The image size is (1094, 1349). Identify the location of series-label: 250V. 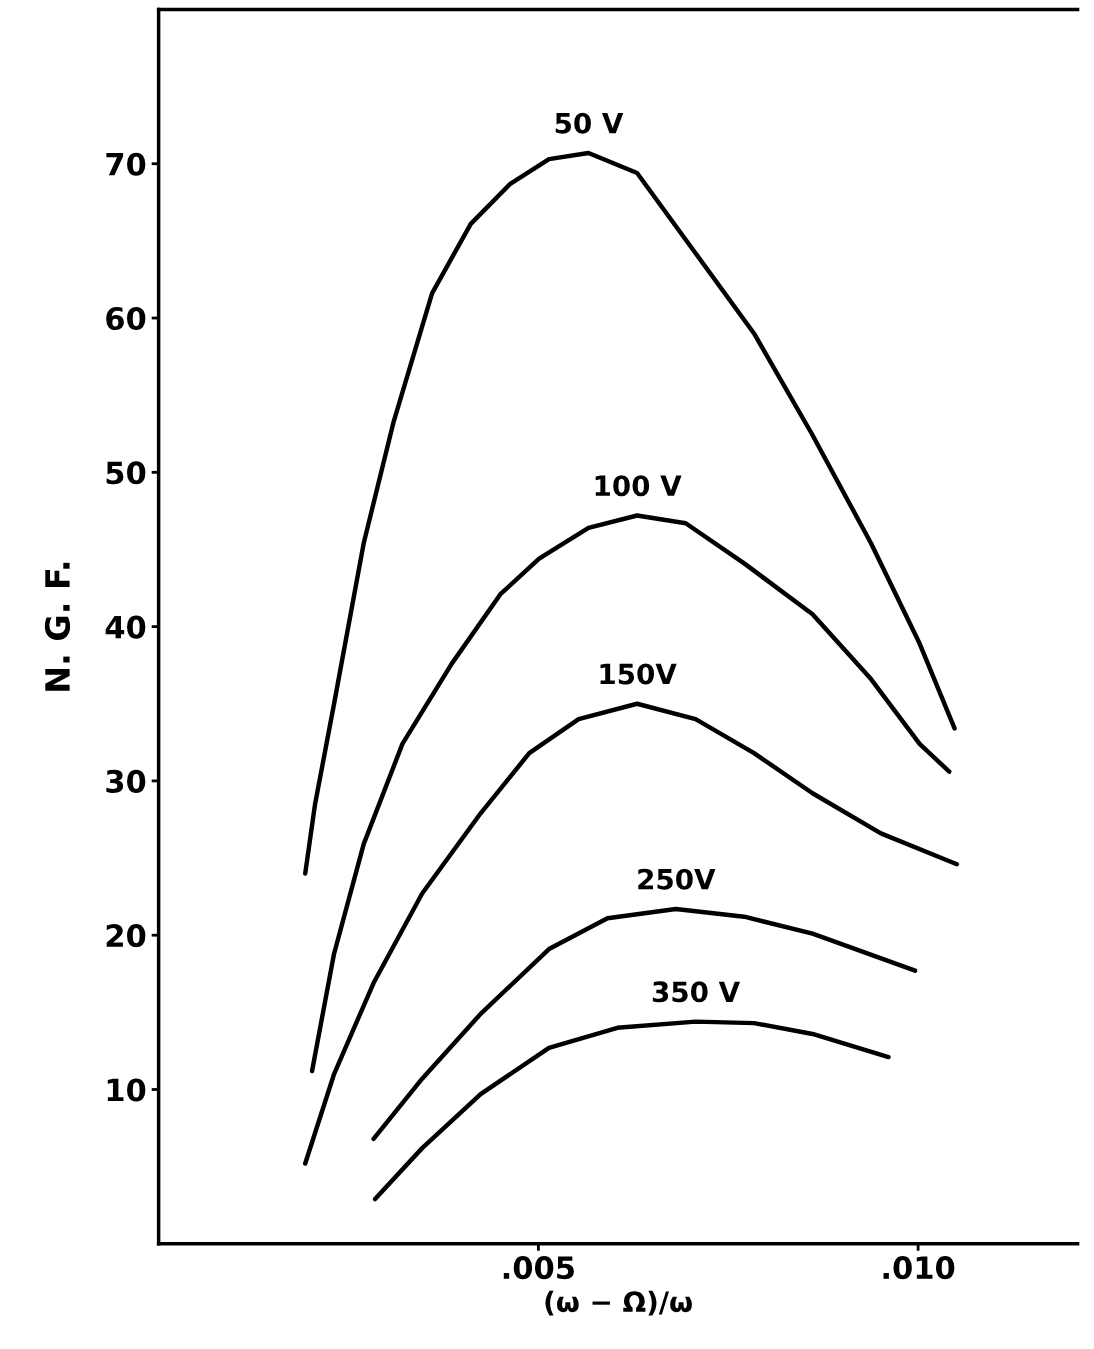
(677, 879).